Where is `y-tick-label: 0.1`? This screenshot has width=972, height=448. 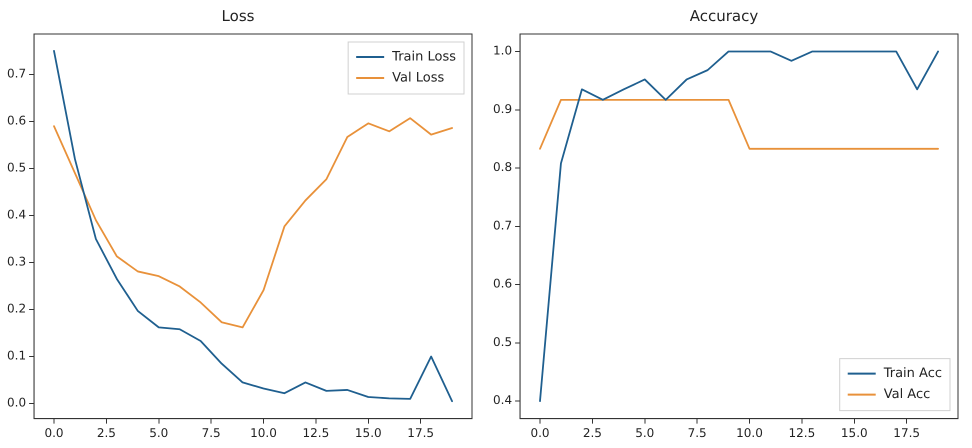 y-tick-label: 0.1 is located at coordinates (16, 355).